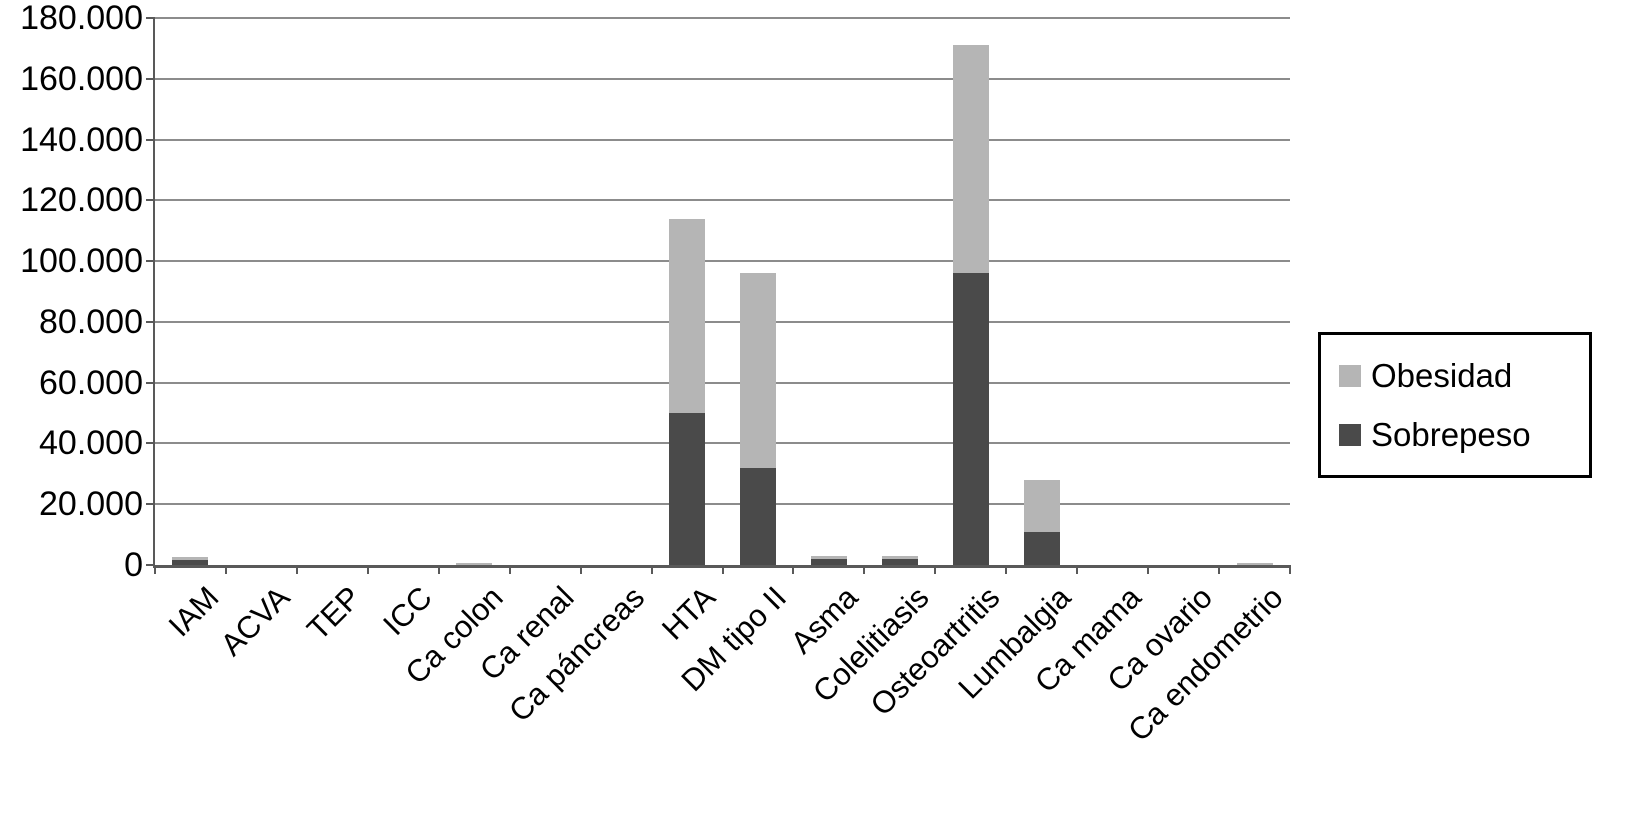 The image size is (1649, 838). I want to click on legend-label-sobrepeso: Sobrepeso, so click(1451, 434).